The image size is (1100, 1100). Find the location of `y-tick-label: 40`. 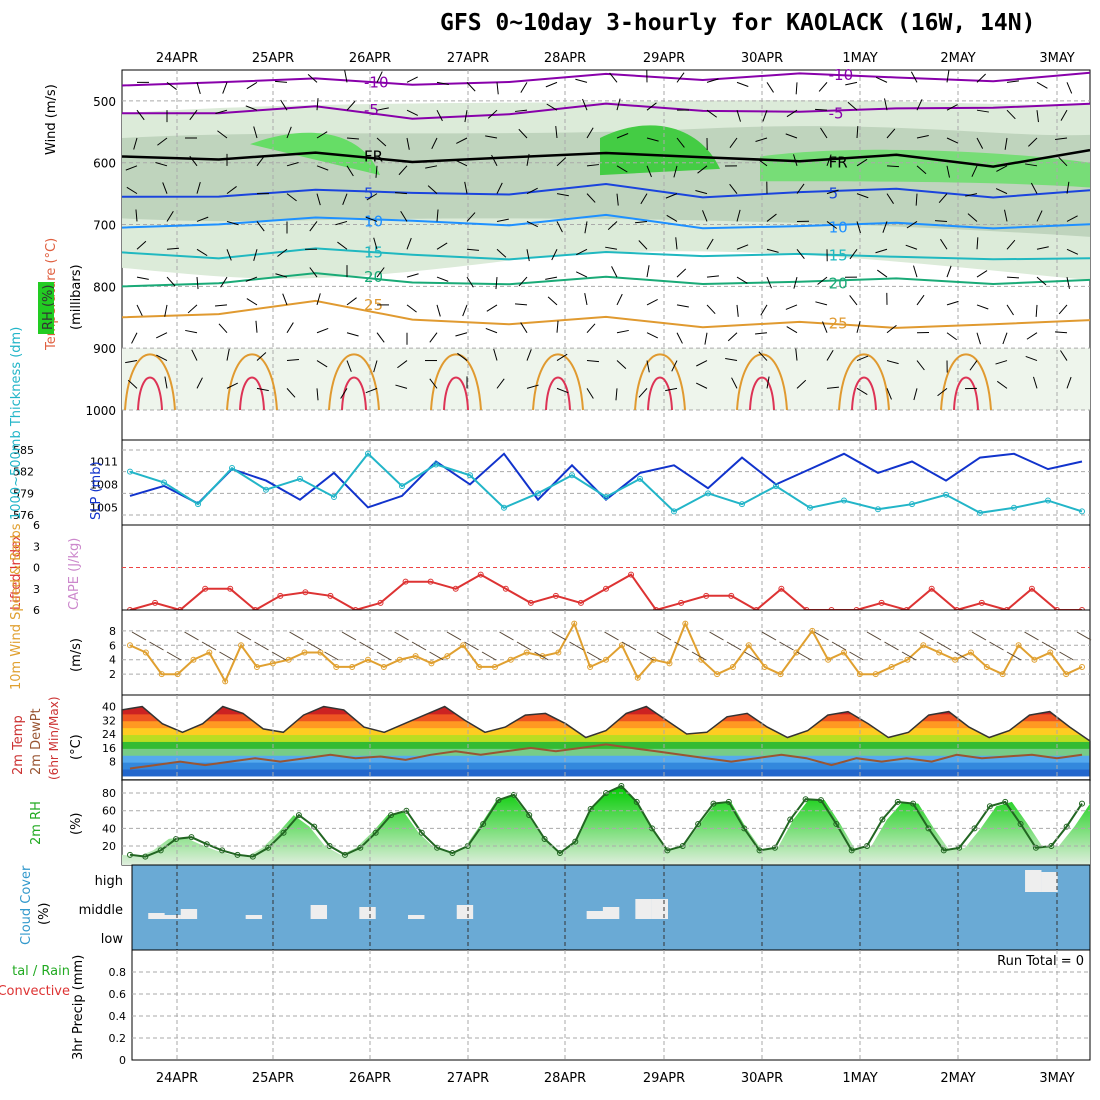

y-tick-label: 40 is located at coordinates (109, 706).